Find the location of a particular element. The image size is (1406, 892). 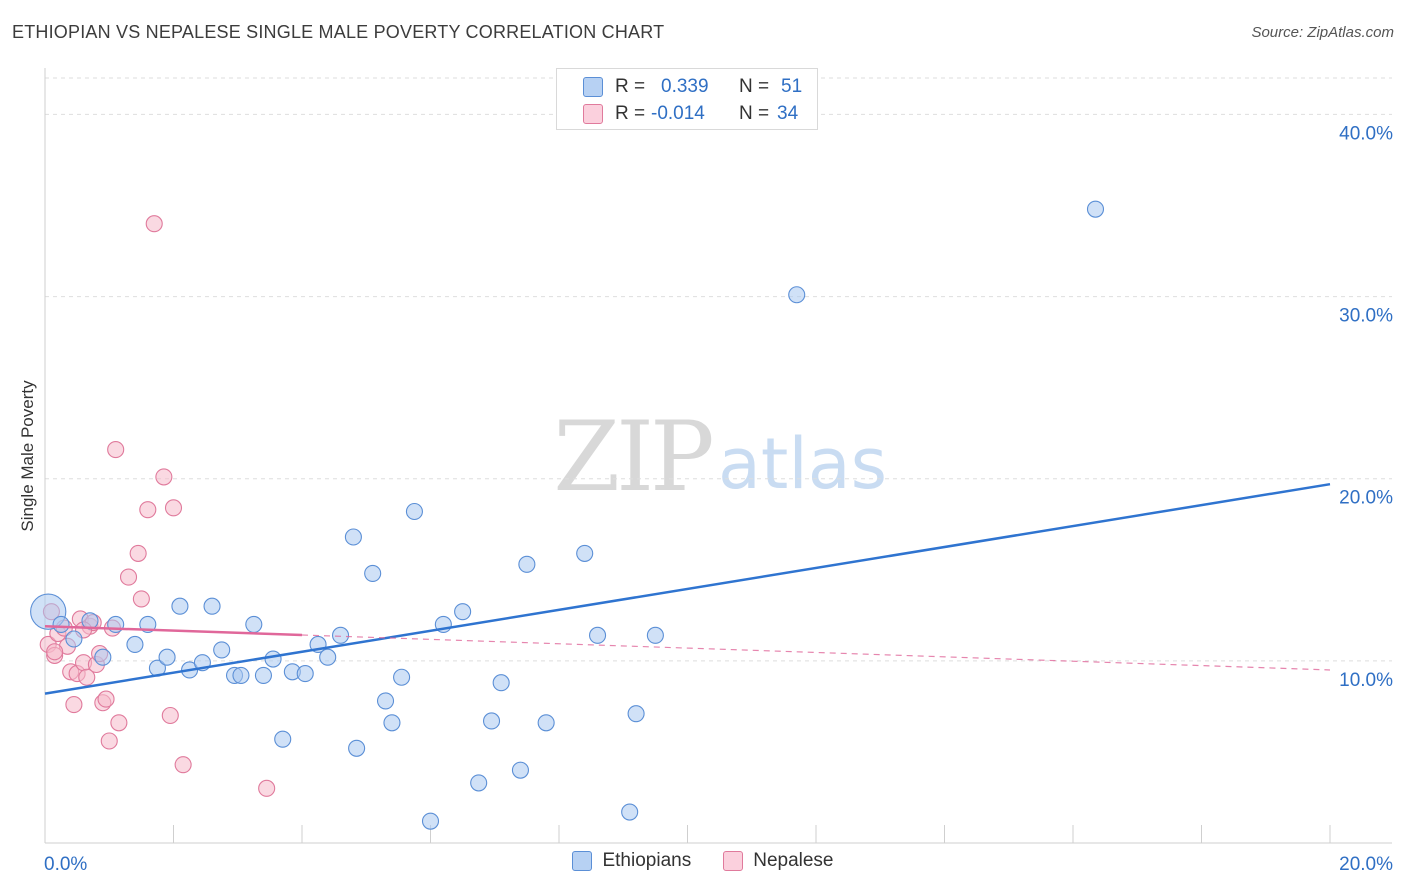

legend-item-ethiopians: Ethiopians is located at coordinates (631, 861).